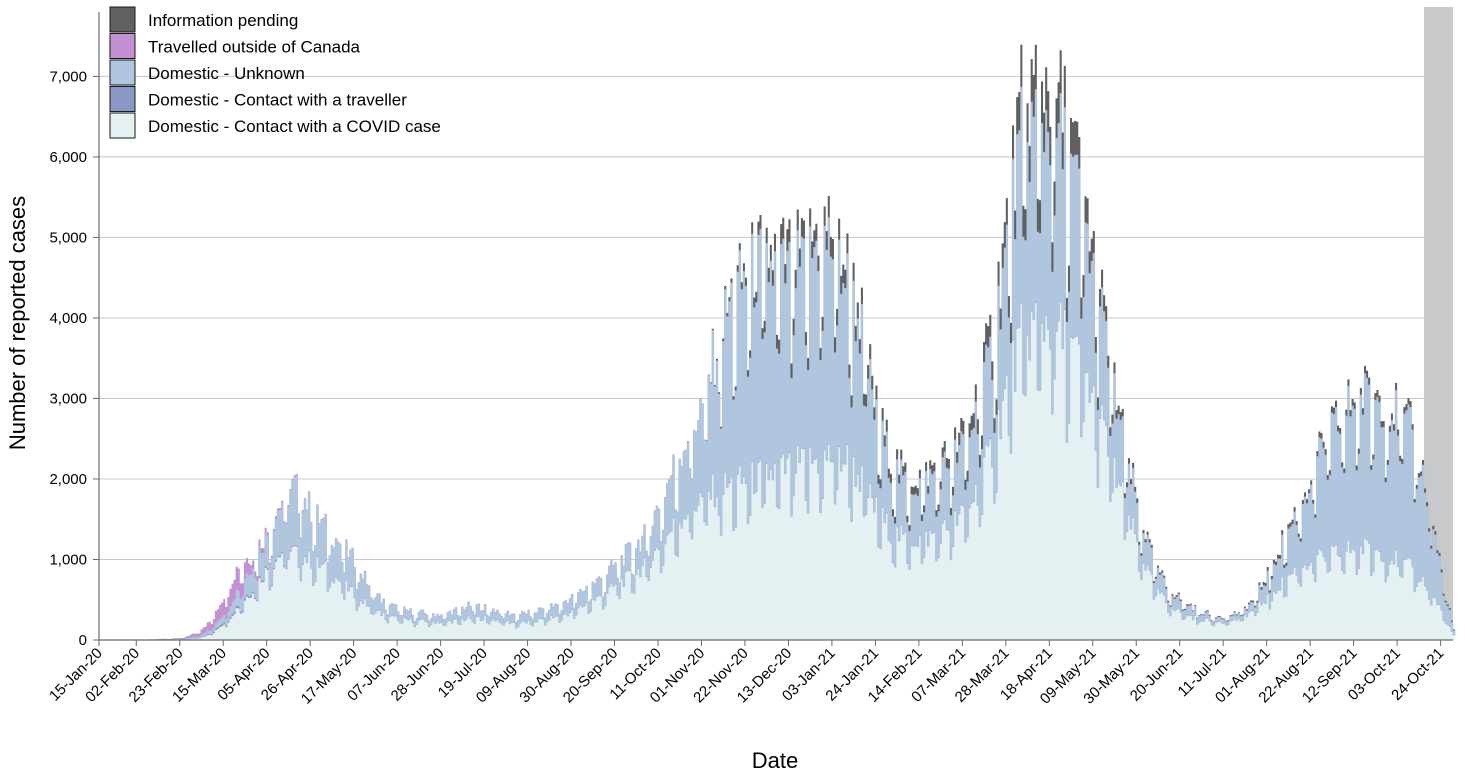 This screenshot has width=1465, height=775. What do you see at coordinates (68, 76) in the screenshot?
I see `y-tick-label-7000: 7,000` at bounding box center [68, 76].